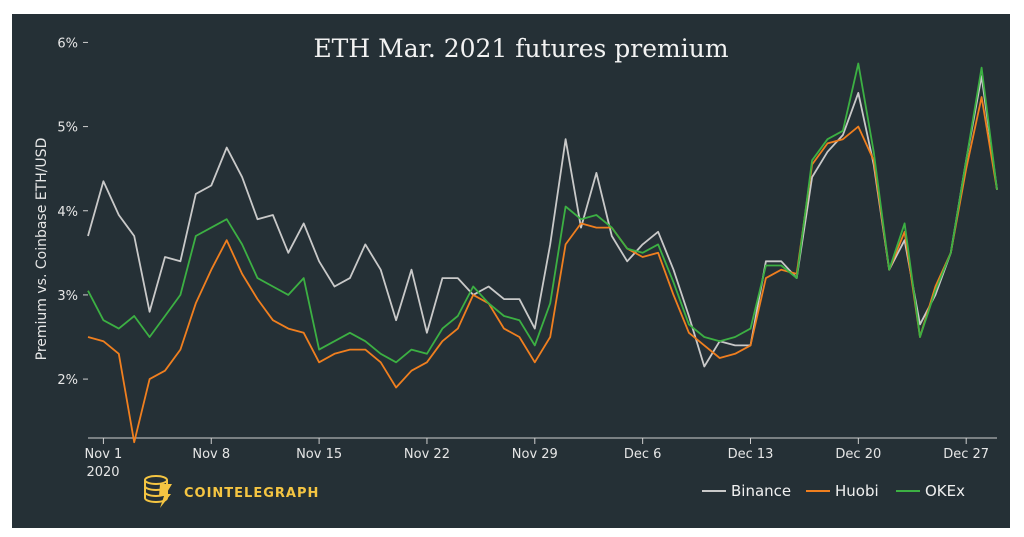 Image resolution: width=1024 pixels, height=537 pixels. I want to click on legend-label-huobi: Huobi, so click(857, 491).